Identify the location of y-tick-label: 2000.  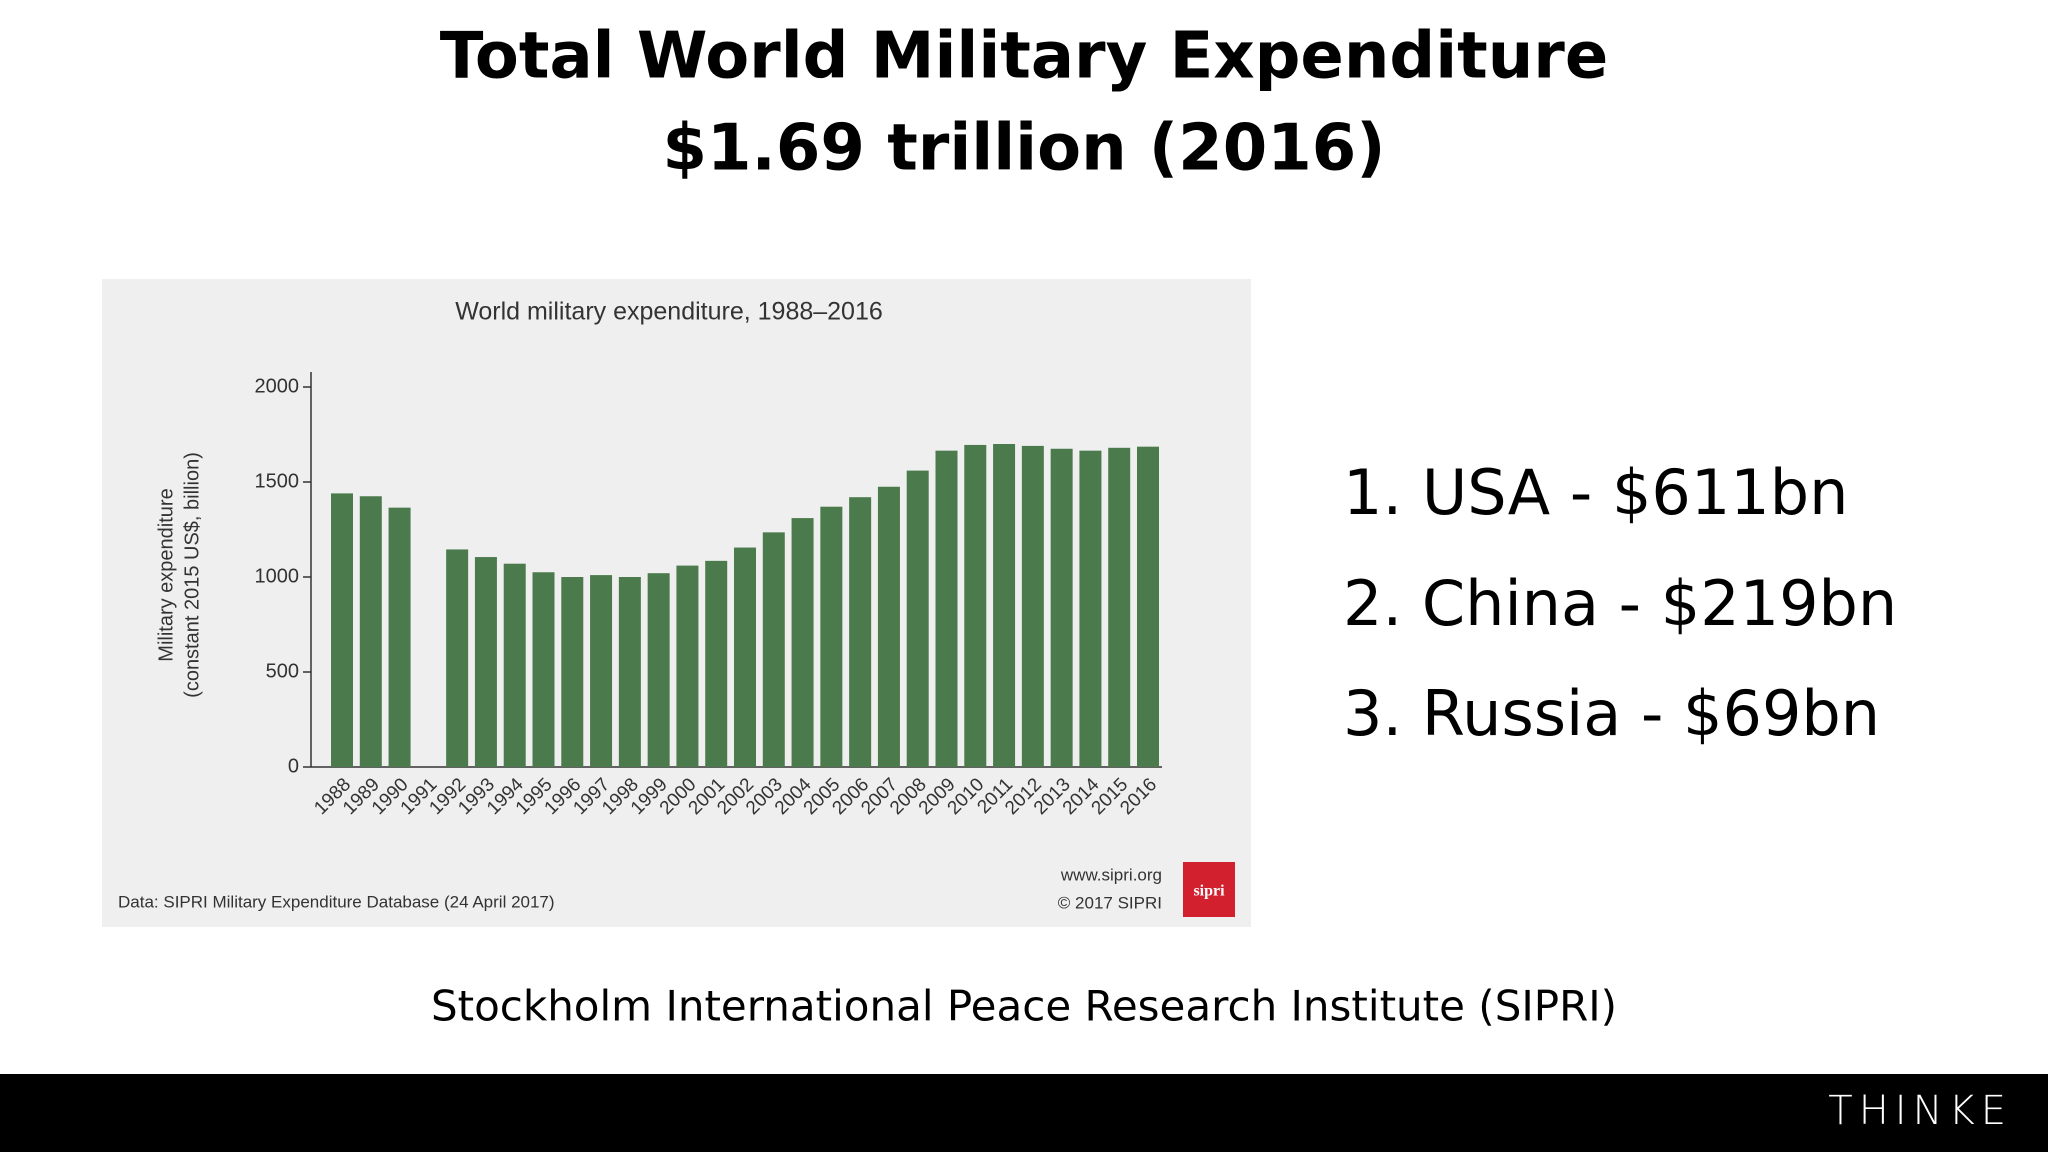
(277, 386).